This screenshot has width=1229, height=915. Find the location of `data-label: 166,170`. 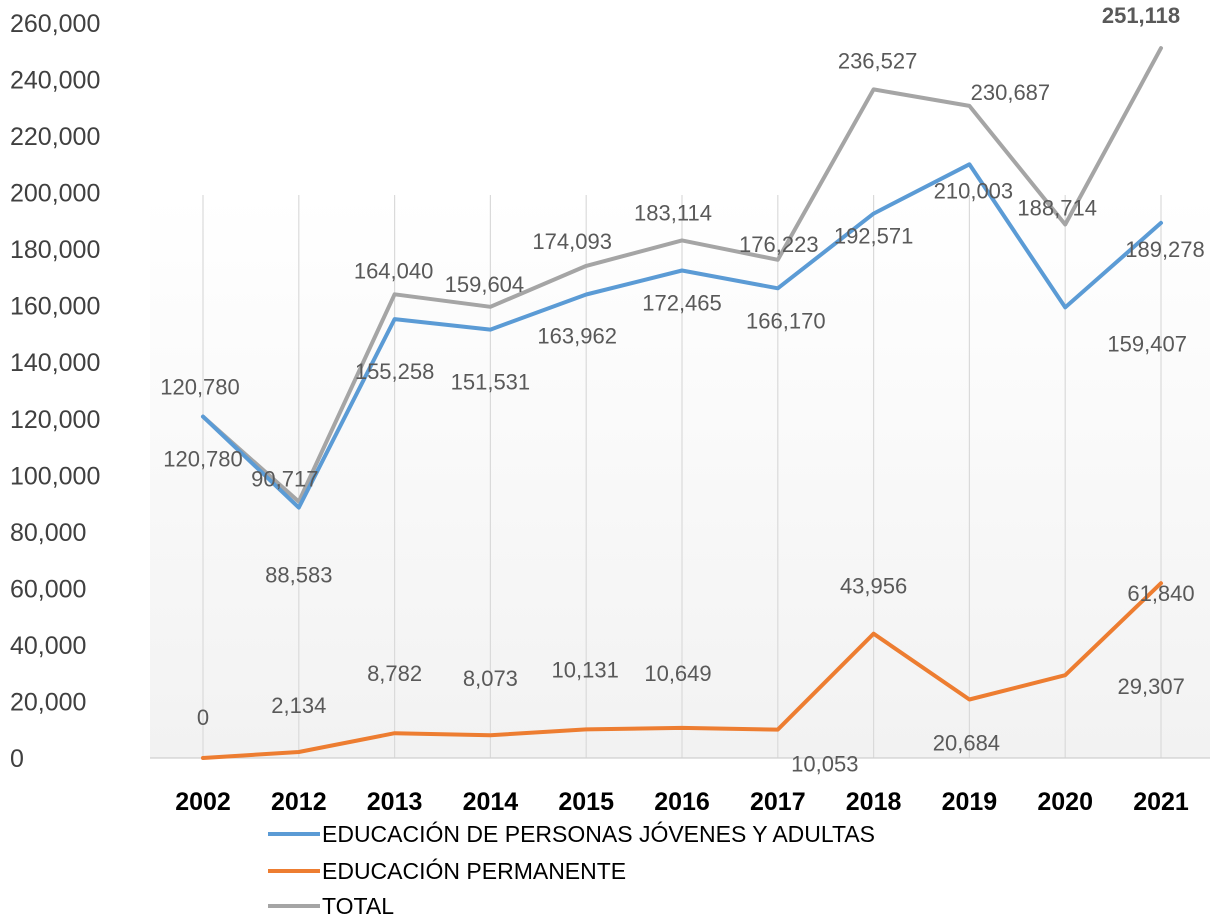

data-label: 166,170 is located at coordinates (786, 320).